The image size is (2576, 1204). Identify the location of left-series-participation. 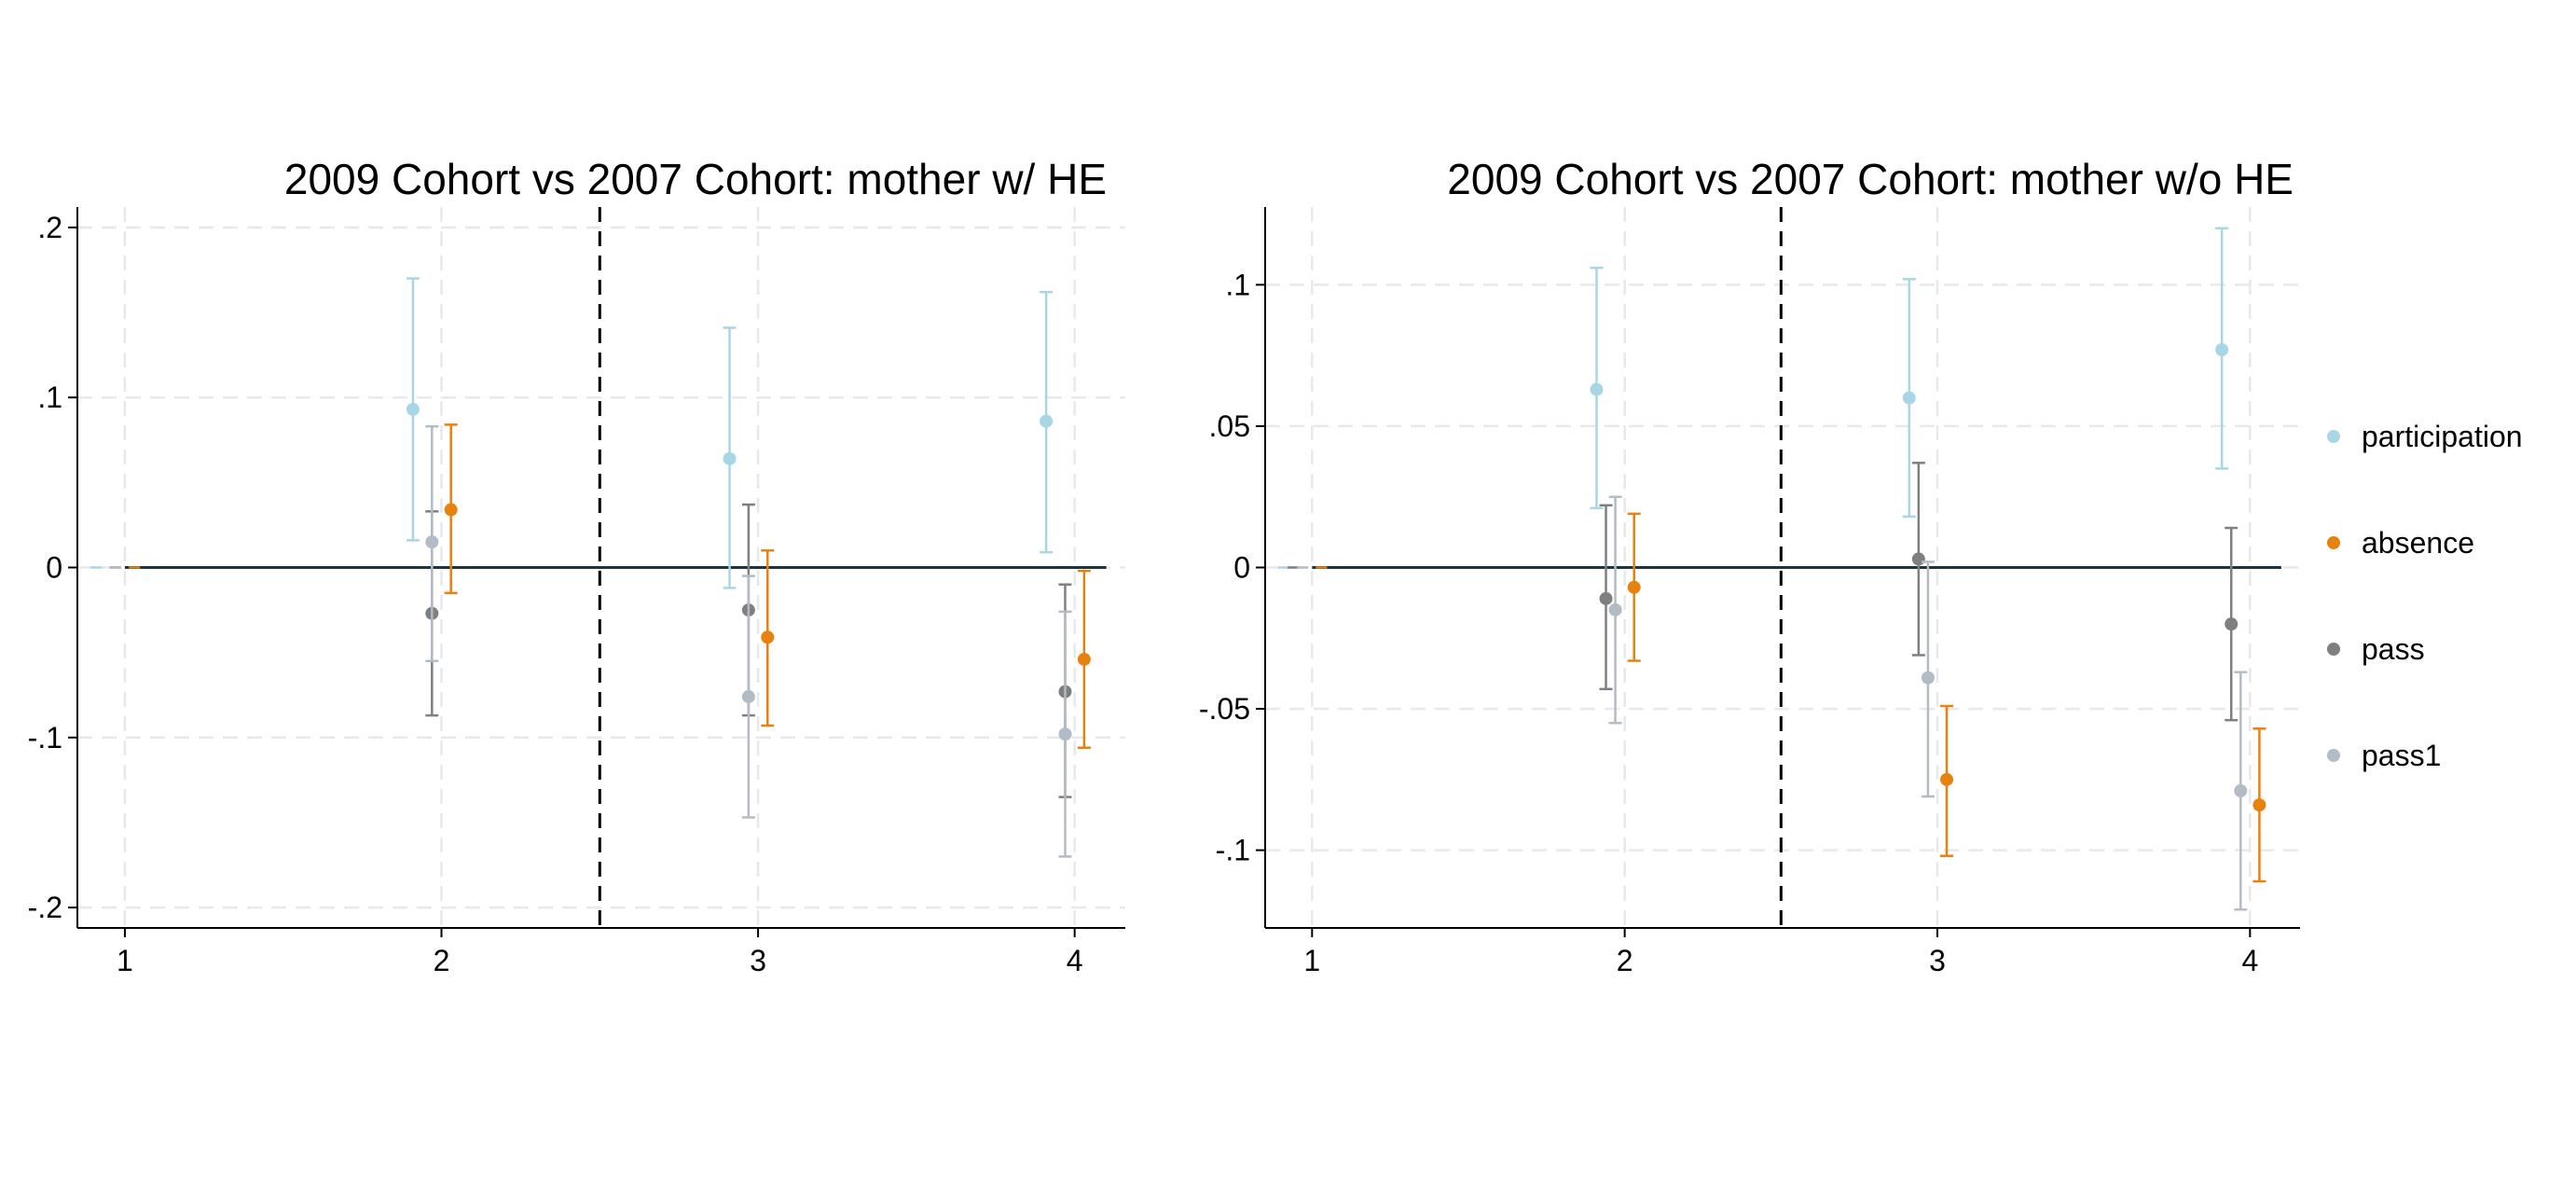
(572, 433).